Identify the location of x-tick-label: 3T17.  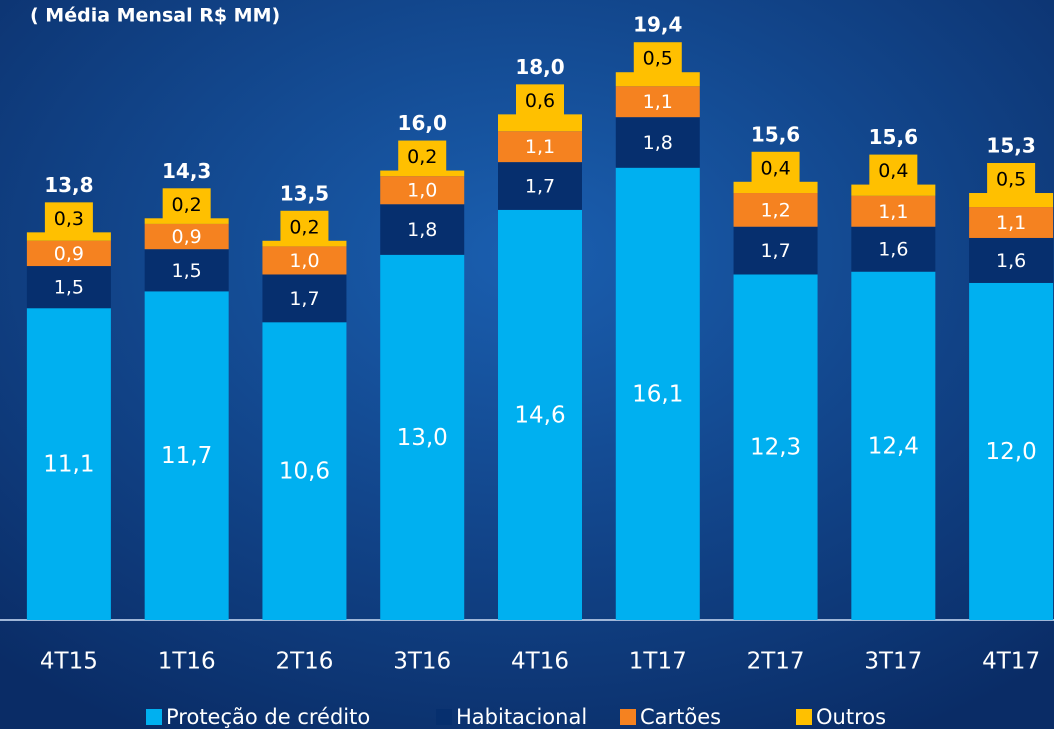
(893, 662).